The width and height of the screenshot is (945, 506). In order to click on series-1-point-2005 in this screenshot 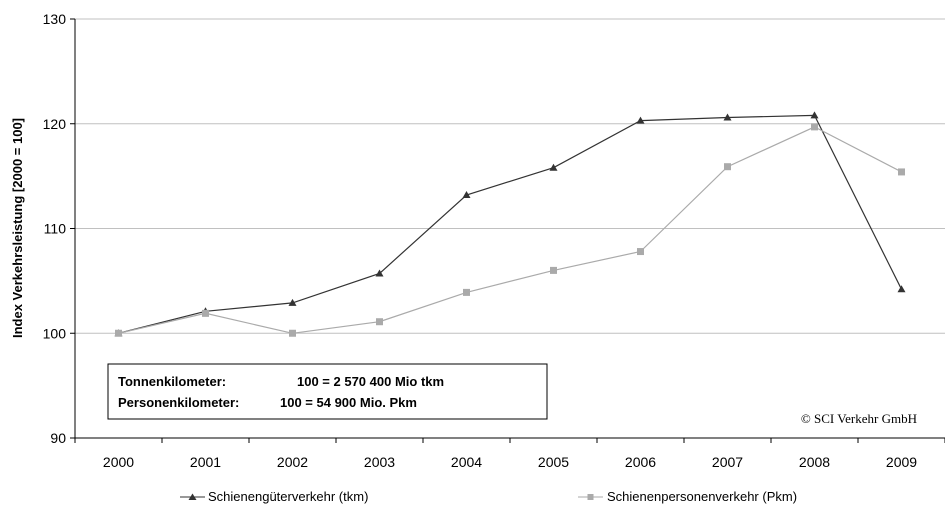, I will do `click(553, 270)`.